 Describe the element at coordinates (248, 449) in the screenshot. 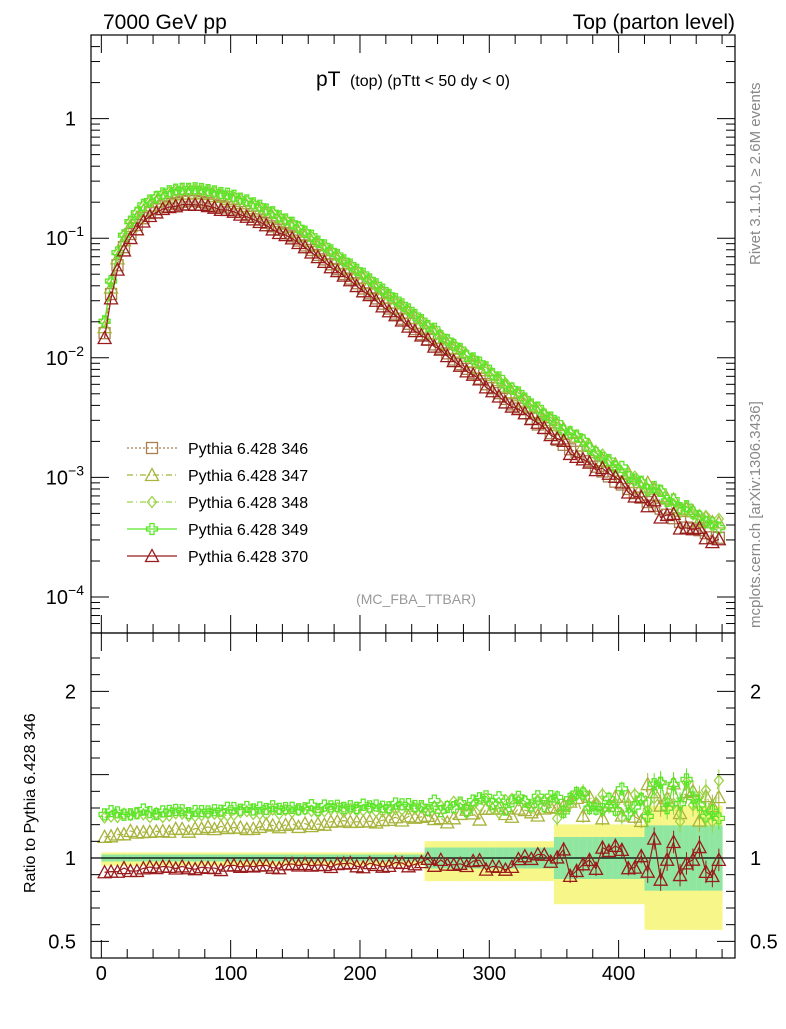

I see `legend-label: Pythia 6.428 346` at that location.